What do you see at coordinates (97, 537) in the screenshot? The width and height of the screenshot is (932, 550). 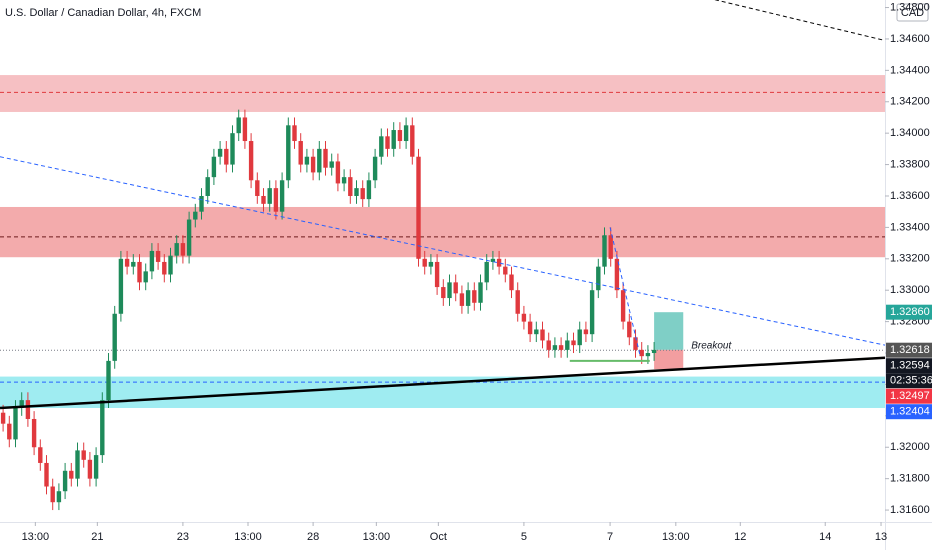 I see `x-tick-label: 21` at bounding box center [97, 537].